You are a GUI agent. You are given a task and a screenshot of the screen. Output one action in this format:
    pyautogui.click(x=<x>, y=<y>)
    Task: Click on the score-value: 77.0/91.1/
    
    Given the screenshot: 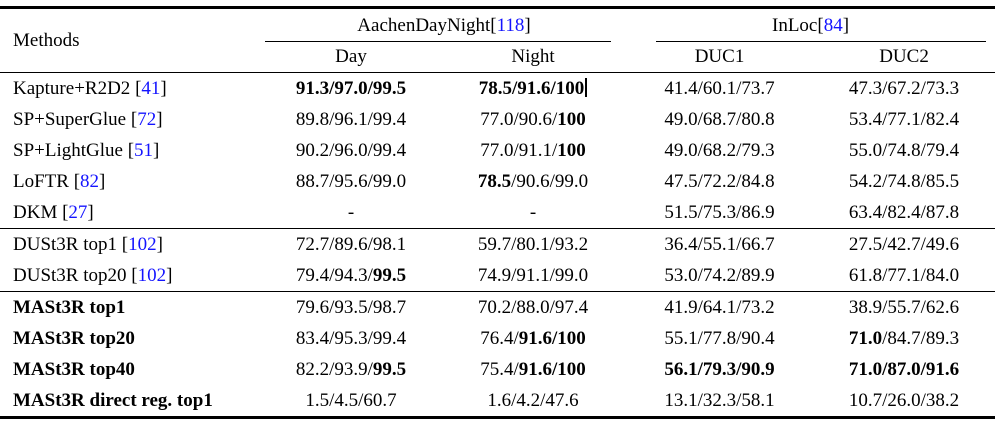 What is the action you would take?
    pyautogui.click(x=519, y=150)
    